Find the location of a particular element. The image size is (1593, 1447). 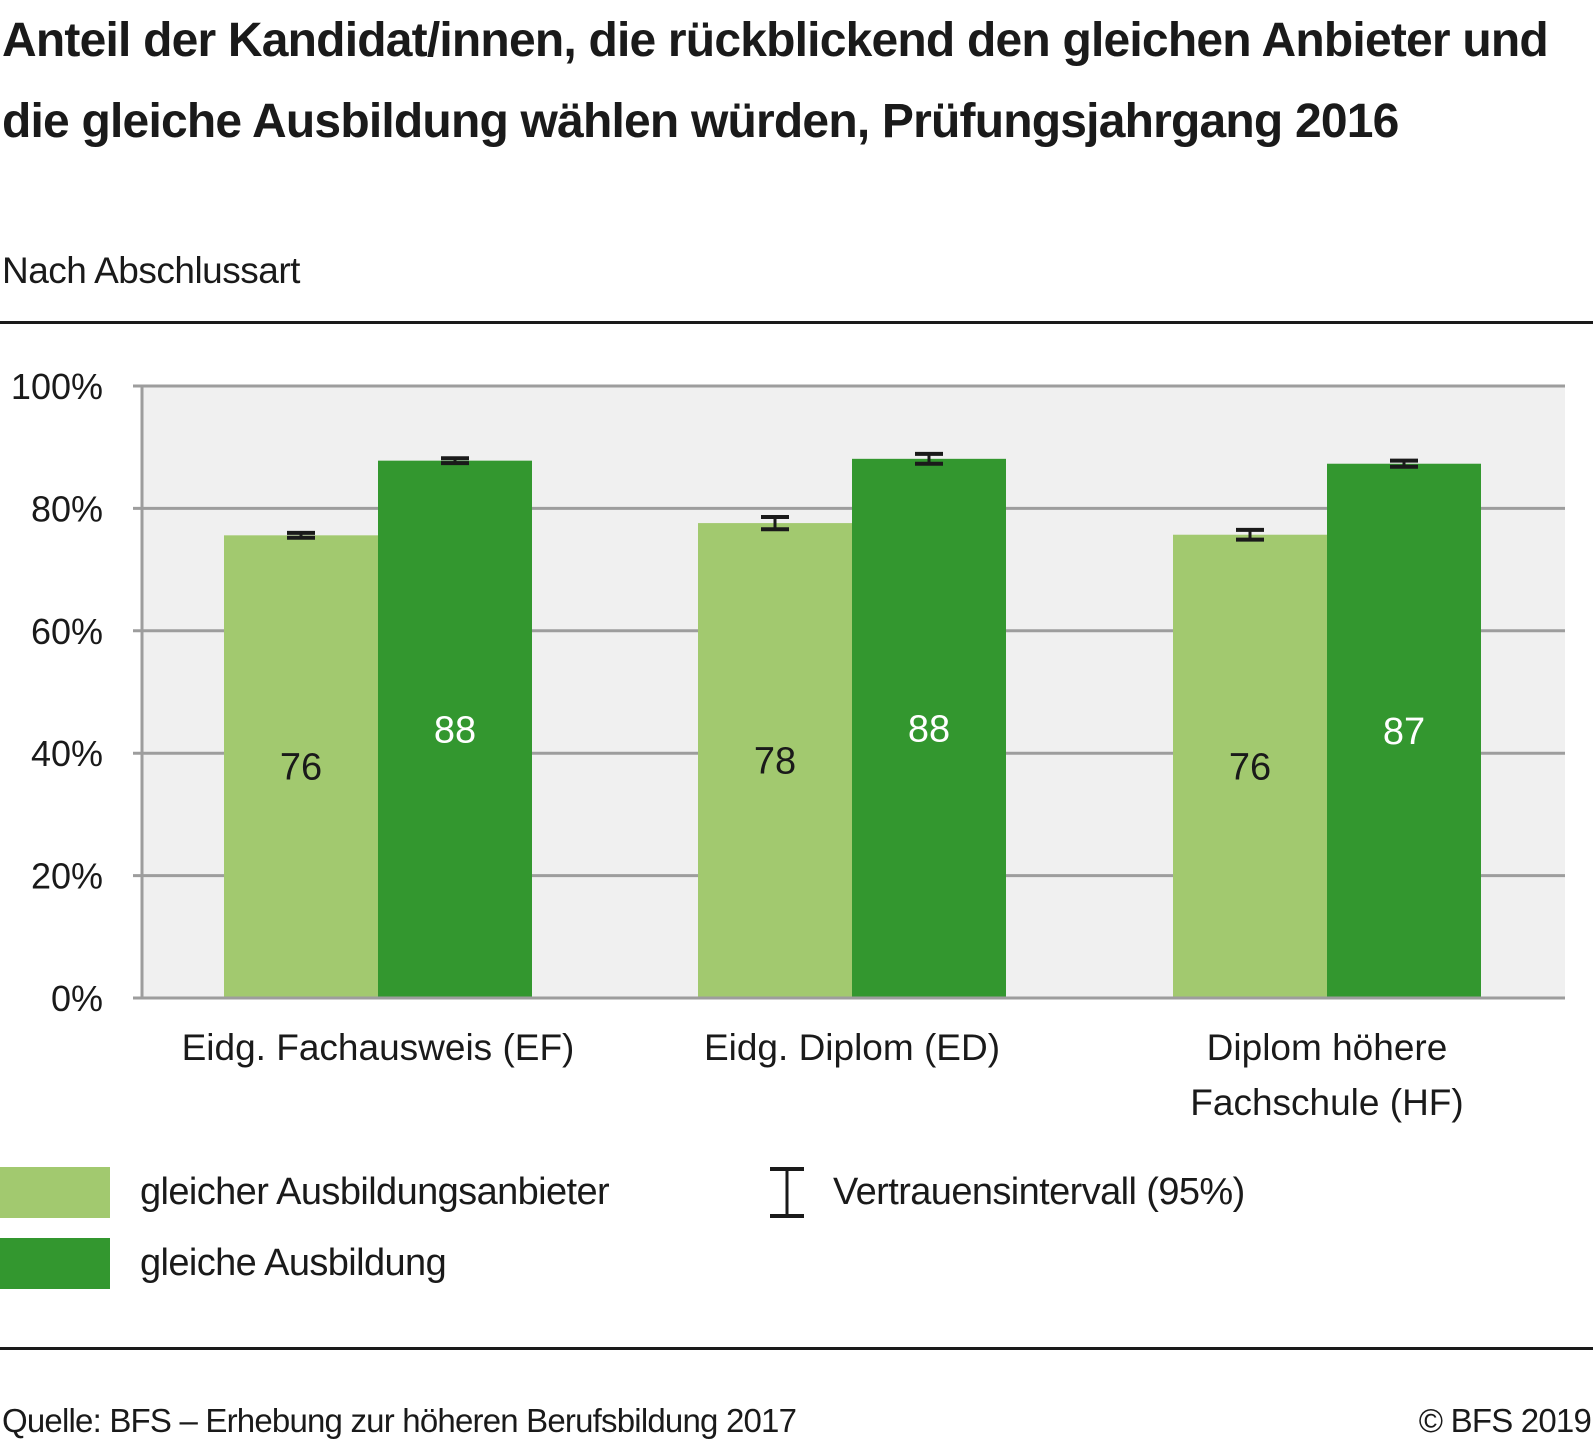

copyright: © BFS 2019 is located at coordinates (1505, 1420).